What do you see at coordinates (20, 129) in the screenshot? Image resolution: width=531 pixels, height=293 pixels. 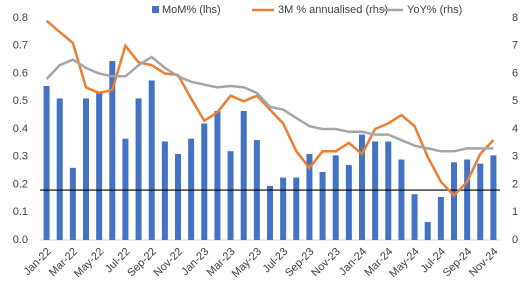 I see `y-tick-label: 0.4` at bounding box center [20, 129].